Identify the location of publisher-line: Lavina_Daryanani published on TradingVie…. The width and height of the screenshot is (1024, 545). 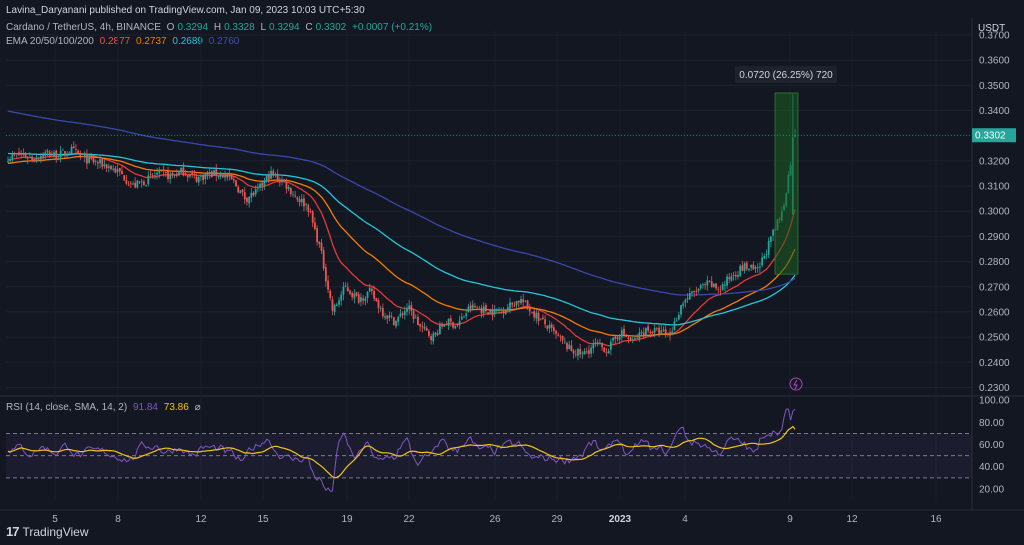
(185, 10).